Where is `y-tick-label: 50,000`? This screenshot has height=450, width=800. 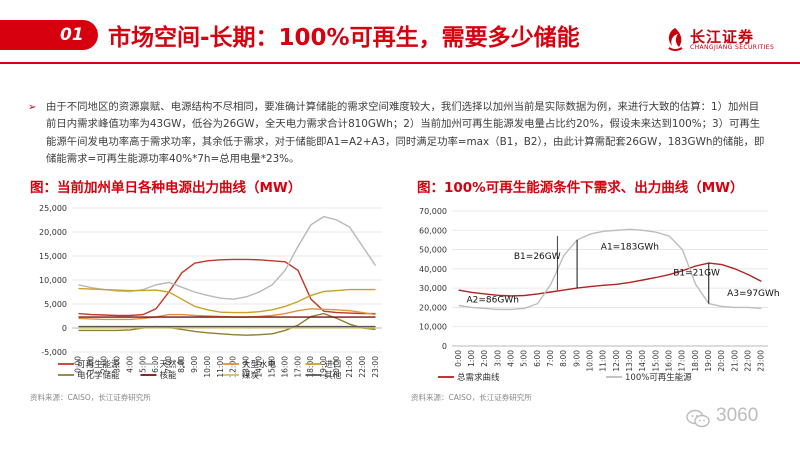 y-tick-label: 50,000 is located at coordinates (433, 250).